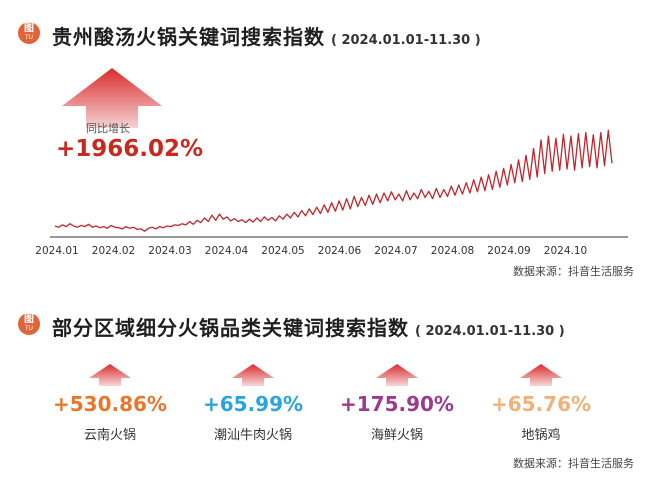 Image resolution: width=650 pixels, height=480 pixels. What do you see at coordinates (340, 251) in the screenshot?
I see `x-tick-label: 2024.06` at bounding box center [340, 251].